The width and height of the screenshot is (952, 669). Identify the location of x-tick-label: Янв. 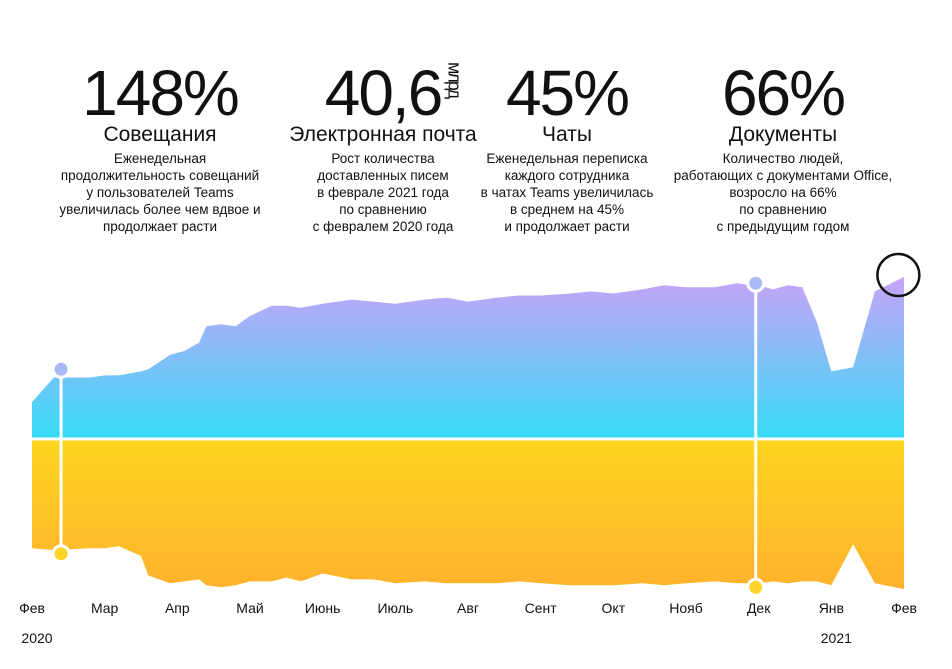
(831, 608).